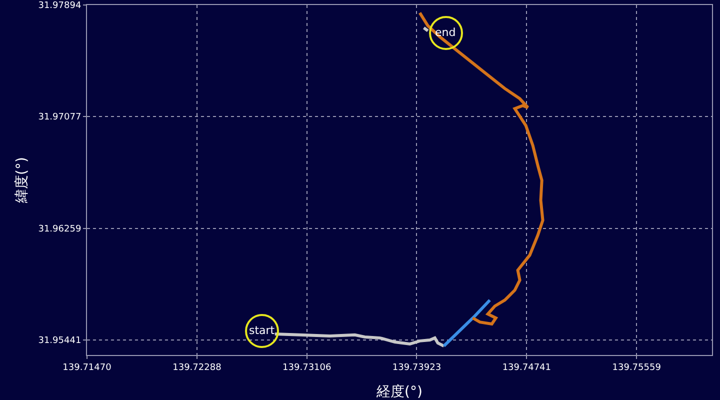  What do you see at coordinates (262, 330) in the screenshot?
I see `annotation: start` at bounding box center [262, 330].